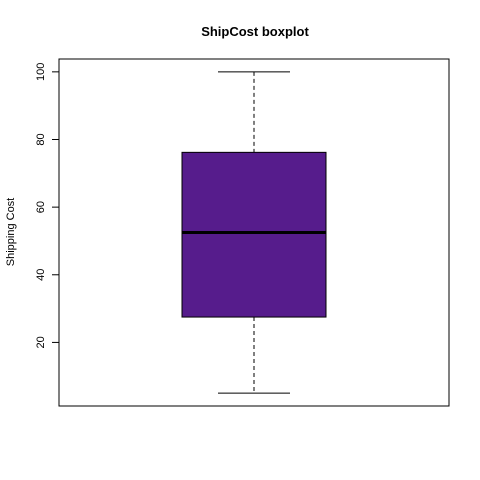 This screenshot has height=480, width=480. I want to click on chart-title: ShipCost boxplot, so click(255, 31).